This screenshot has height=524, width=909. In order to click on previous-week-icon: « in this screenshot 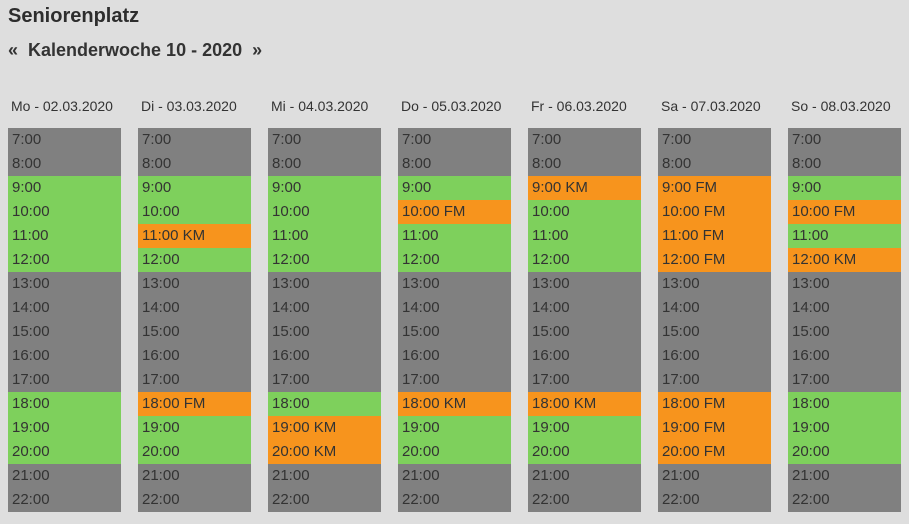, I will do `click(13, 50)`.